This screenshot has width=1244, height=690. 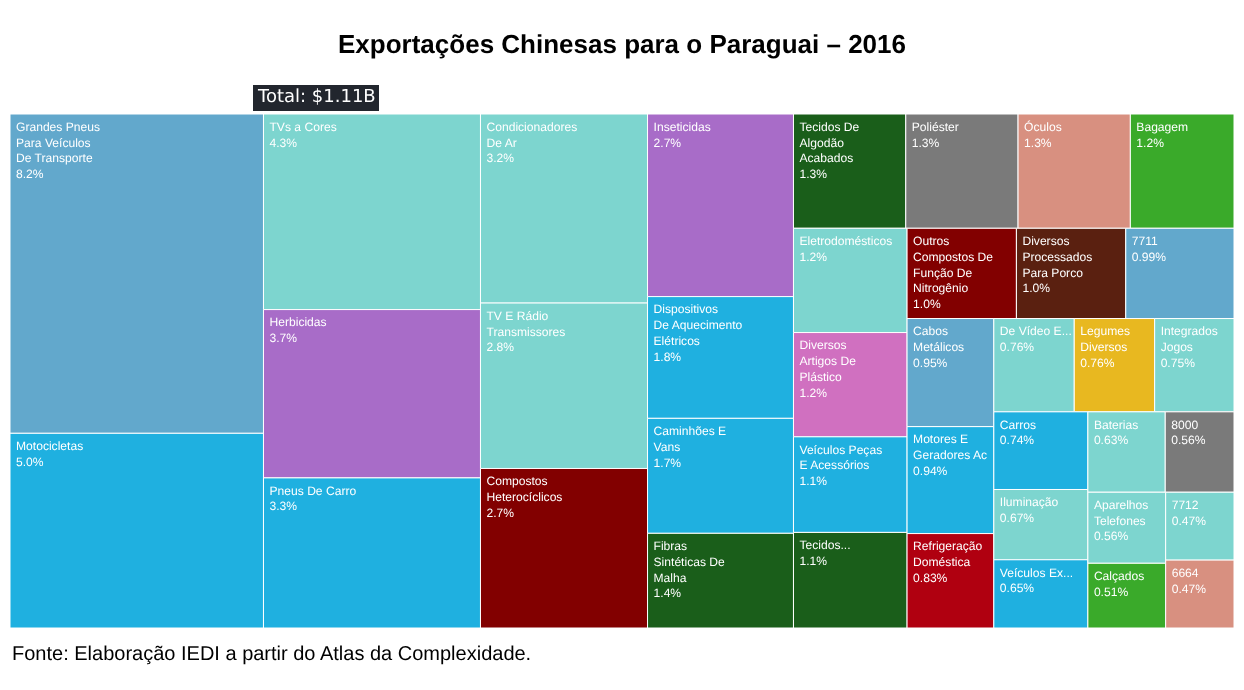 What do you see at coordinates (316, 98) in the screenshot?
I see `text: Total: $1.11B` at bounding box center [316, 98].